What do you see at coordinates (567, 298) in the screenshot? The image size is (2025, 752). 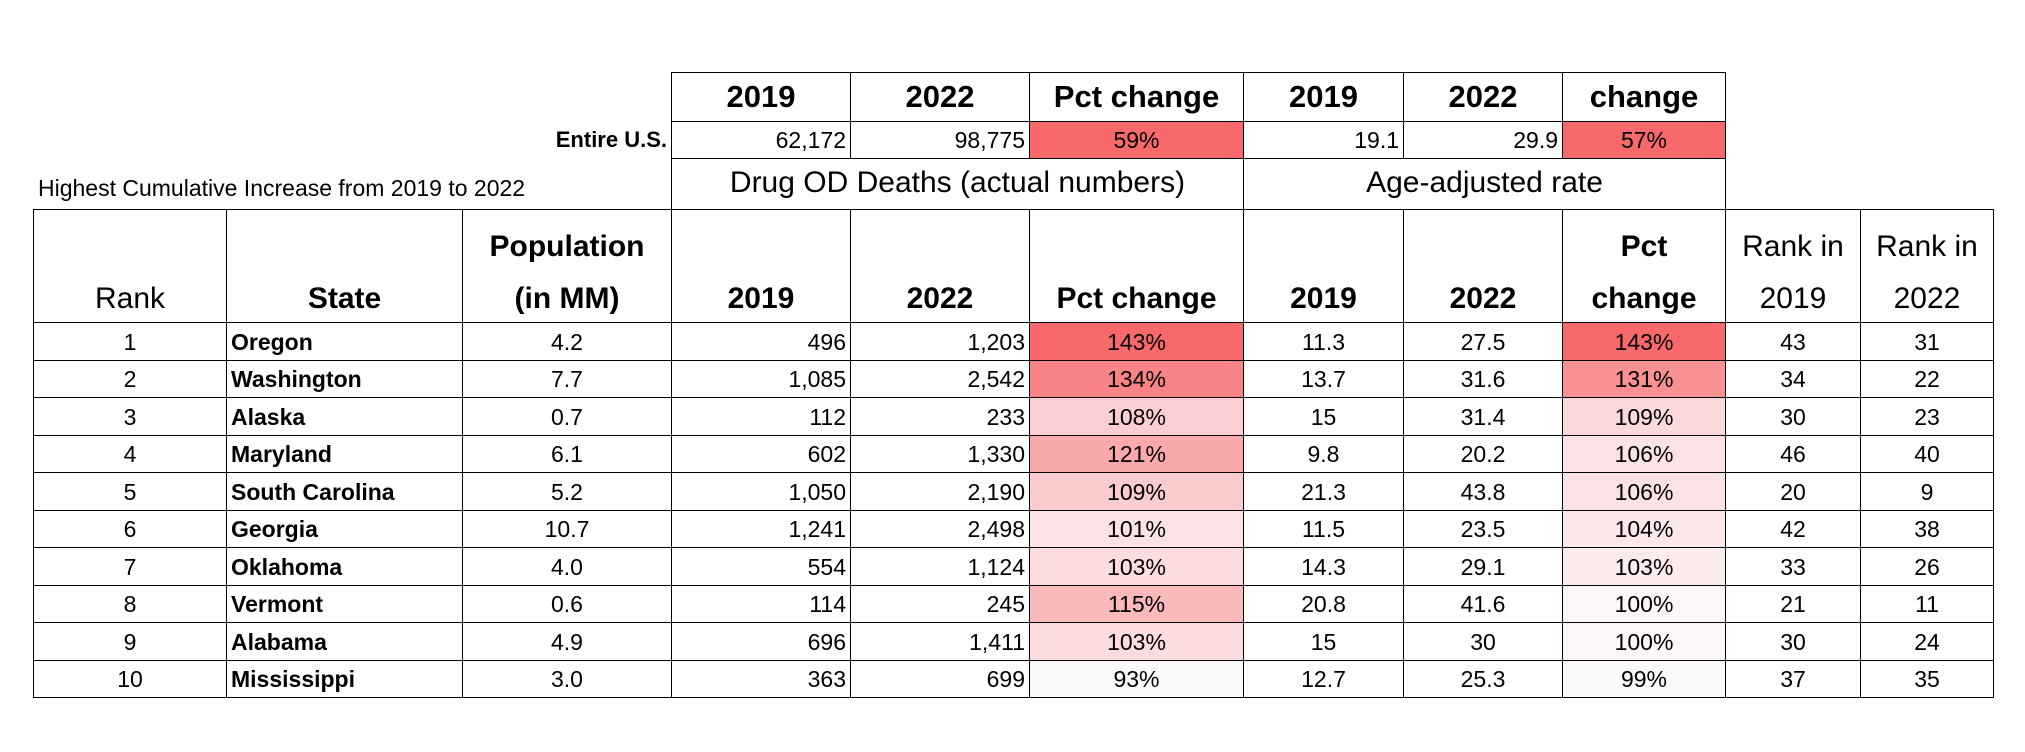 I see `col-header-population-line2: (in MM)` at bounding box center [567, 298].